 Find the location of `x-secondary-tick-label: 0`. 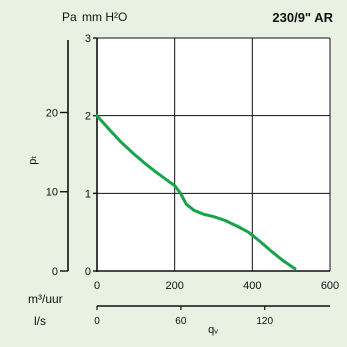

x-secondary-tick-label: 0 is located at coordinates (97, 321).